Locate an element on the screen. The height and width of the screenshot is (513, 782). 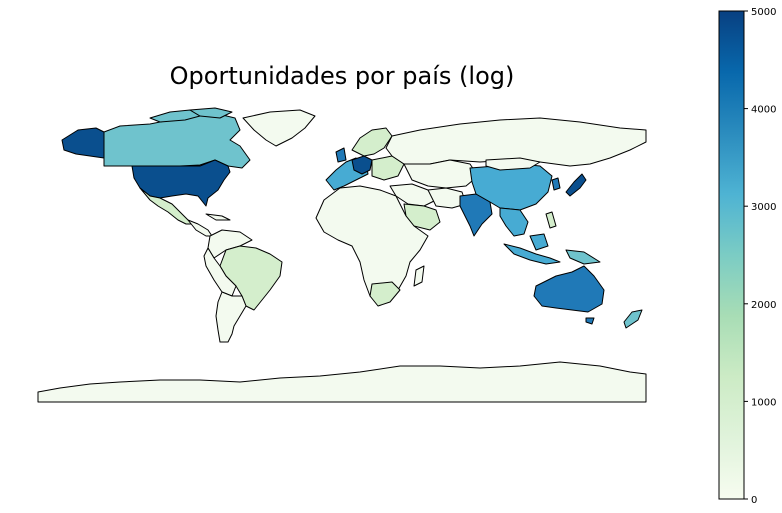
colorbar-tick-label: 2000 is located at coordinates (763, 305).